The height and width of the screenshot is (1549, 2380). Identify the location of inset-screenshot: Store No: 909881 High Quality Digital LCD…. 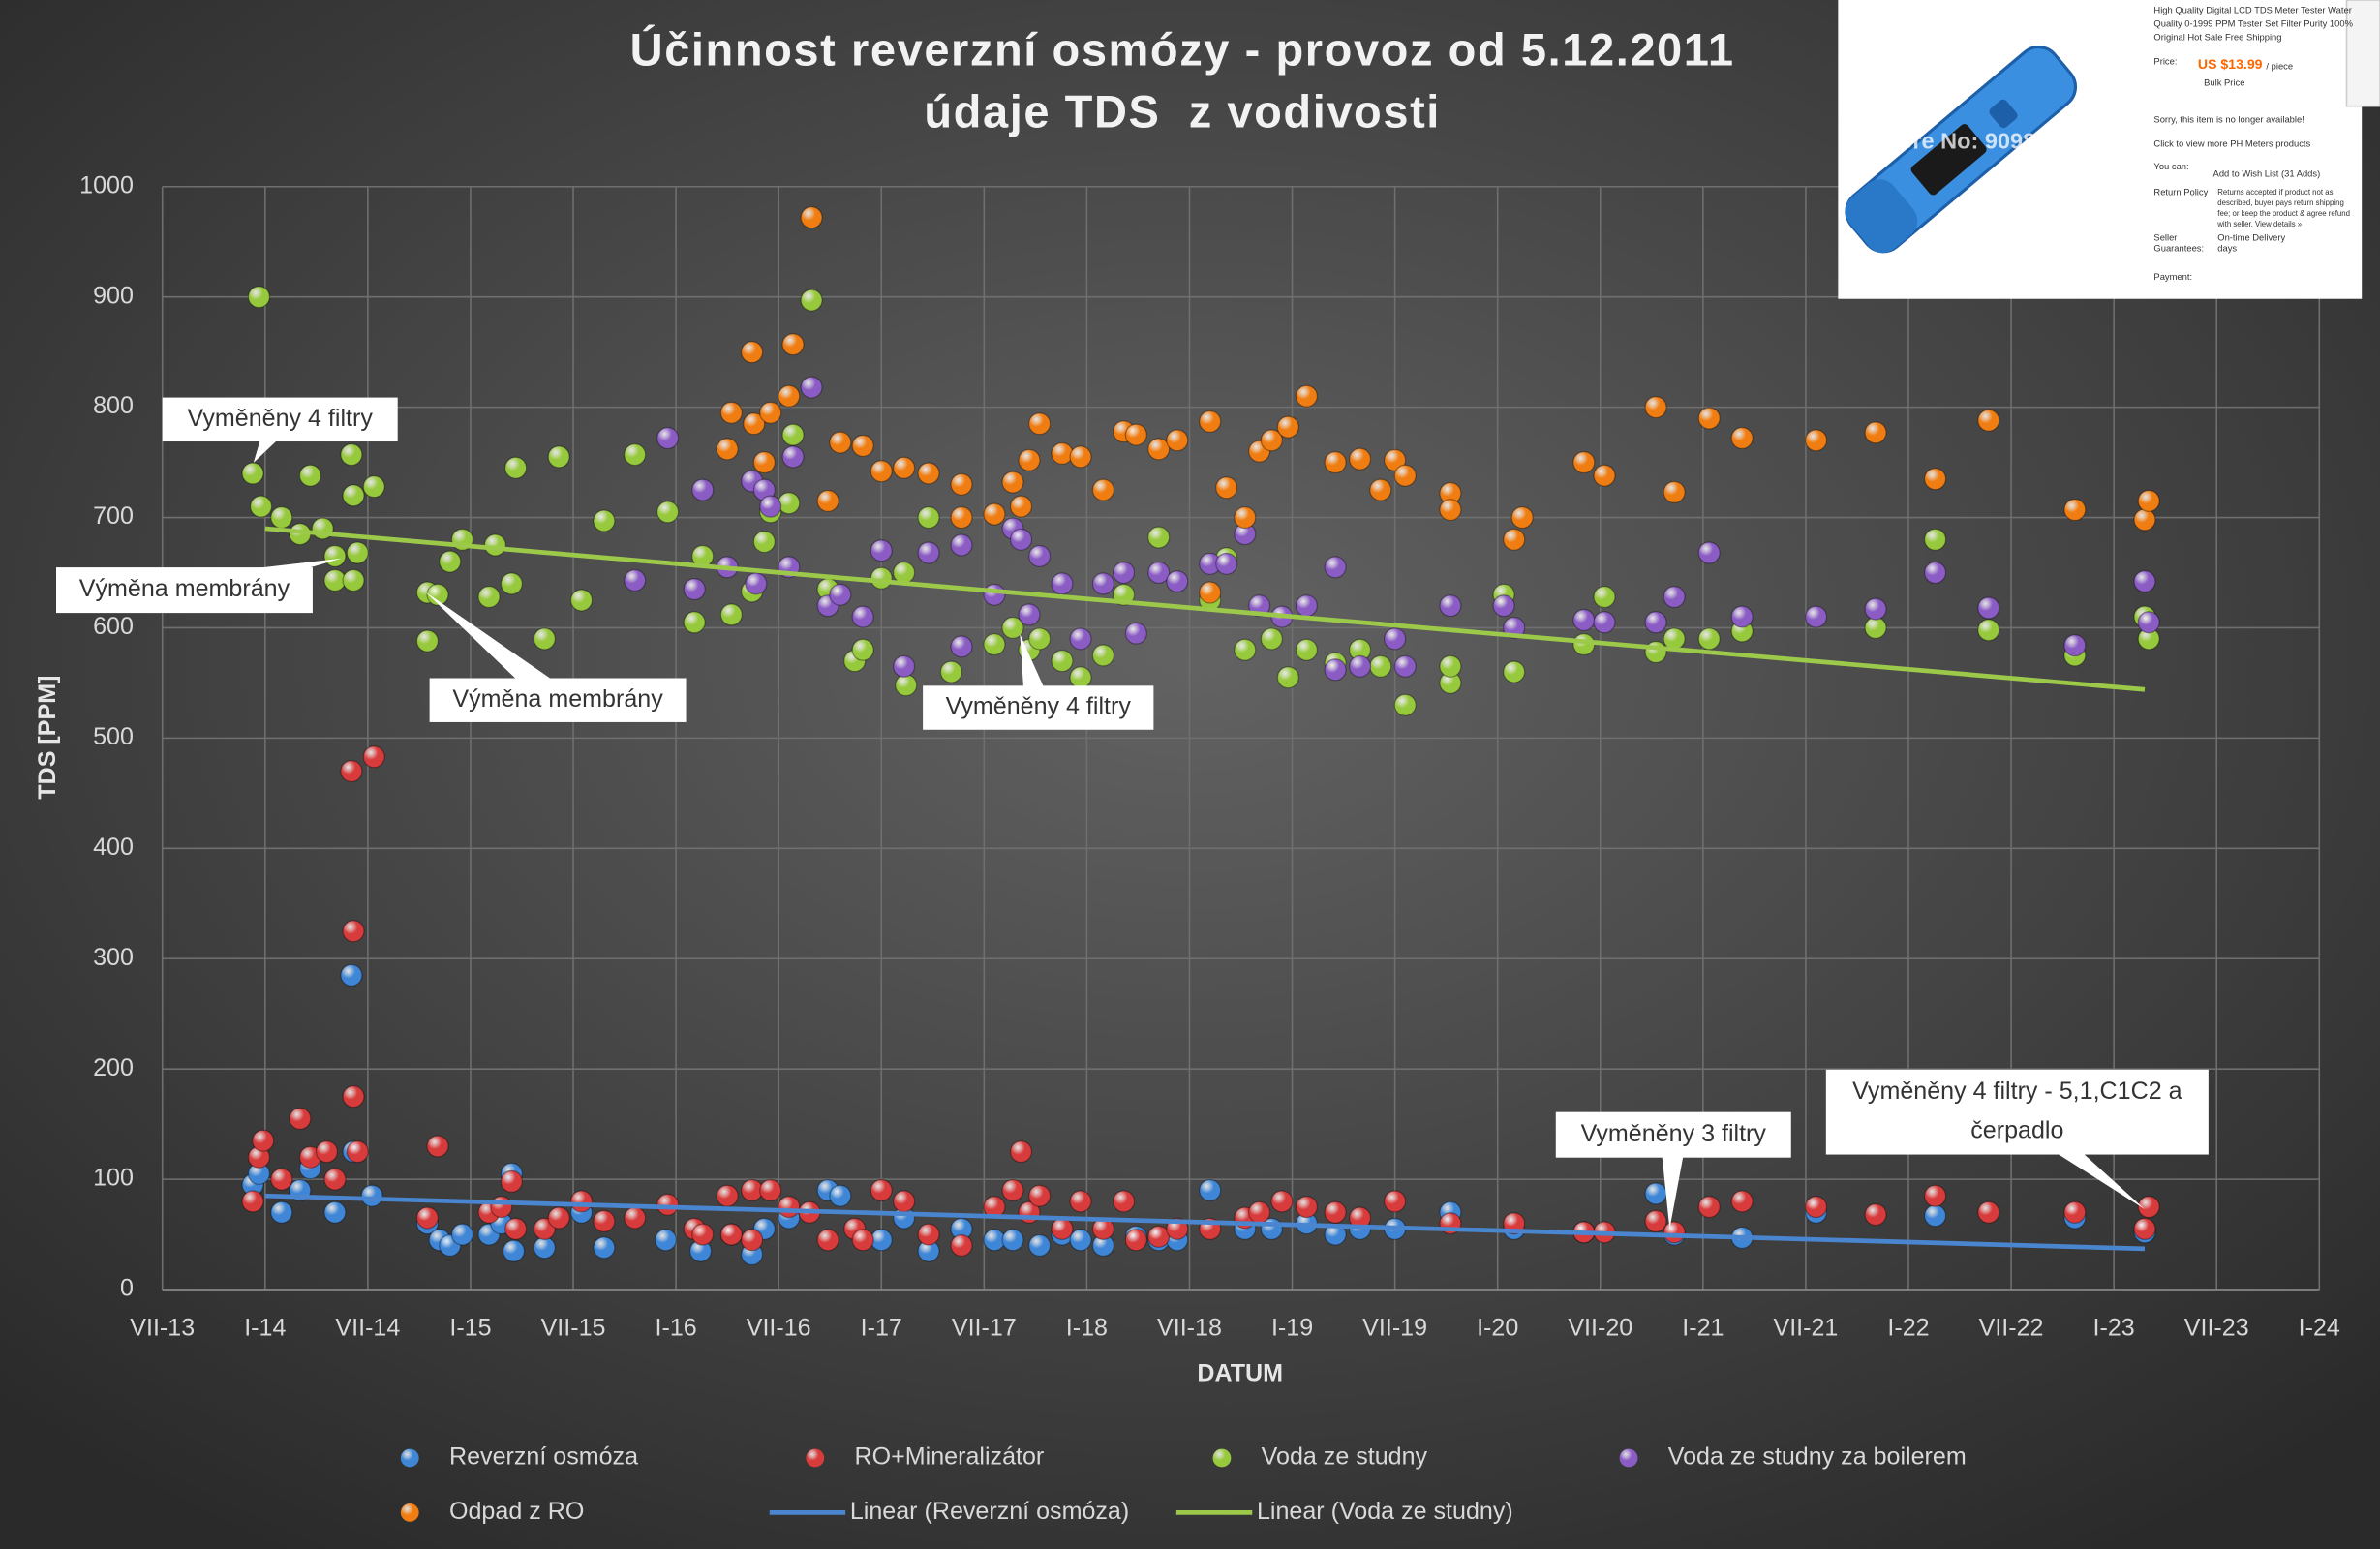
(2109, 149).